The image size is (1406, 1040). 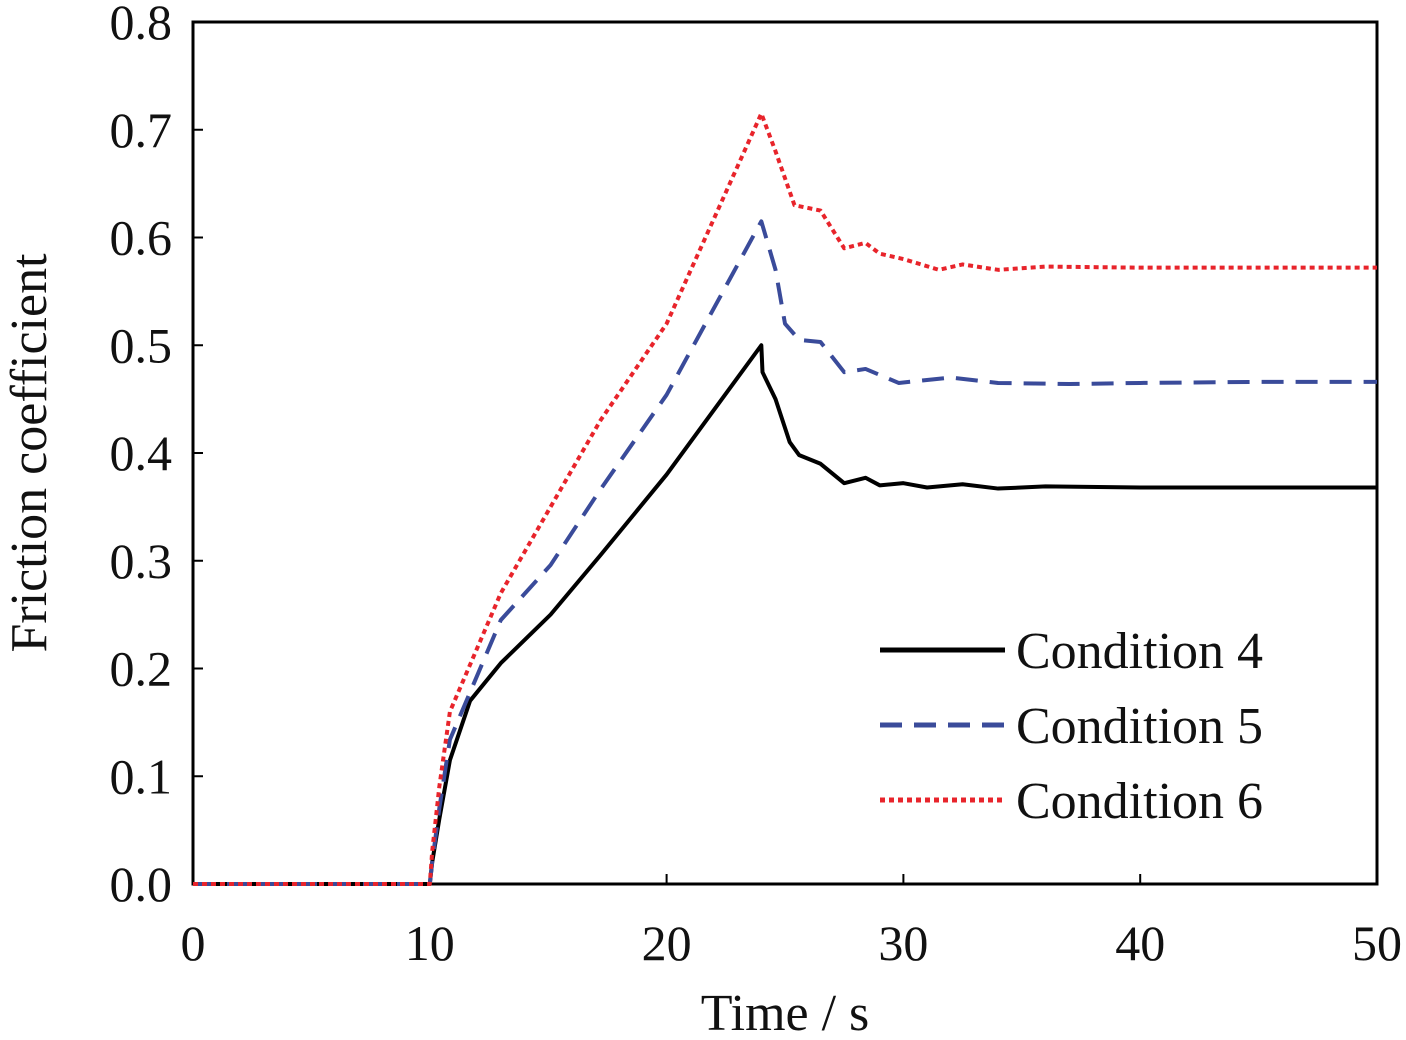 I want to click on legend-label: Condition 5, so click(x=1139, y=726).